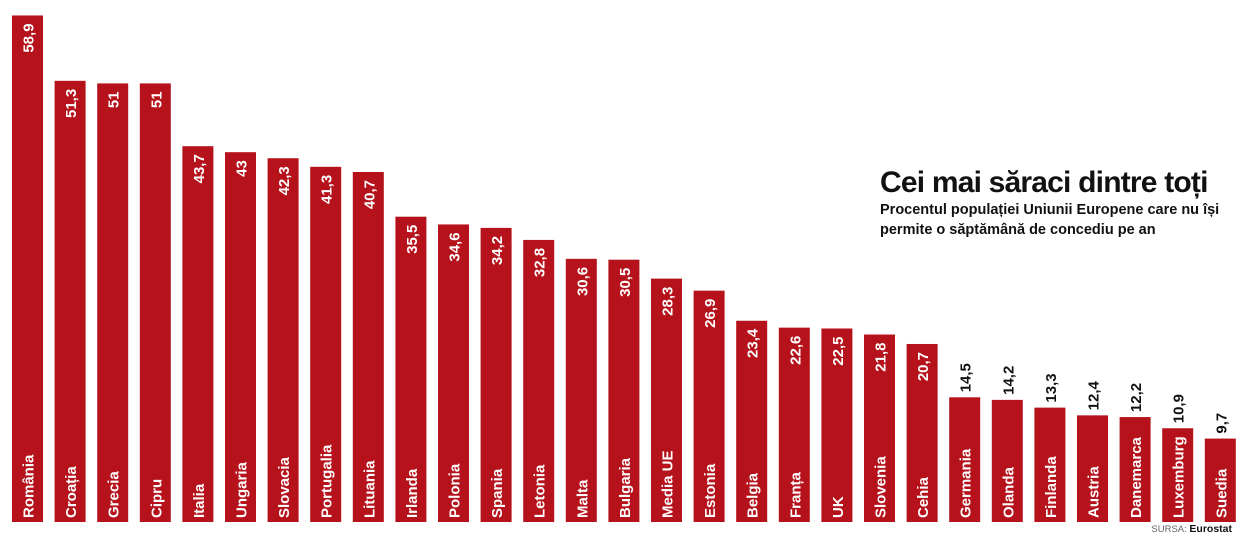 Image resolution: width=1240 pixels, height=537 pixels. Describe the element at coordinates (668, 301) in the screenshot. I see `value-label-15: 28,3` at that location.